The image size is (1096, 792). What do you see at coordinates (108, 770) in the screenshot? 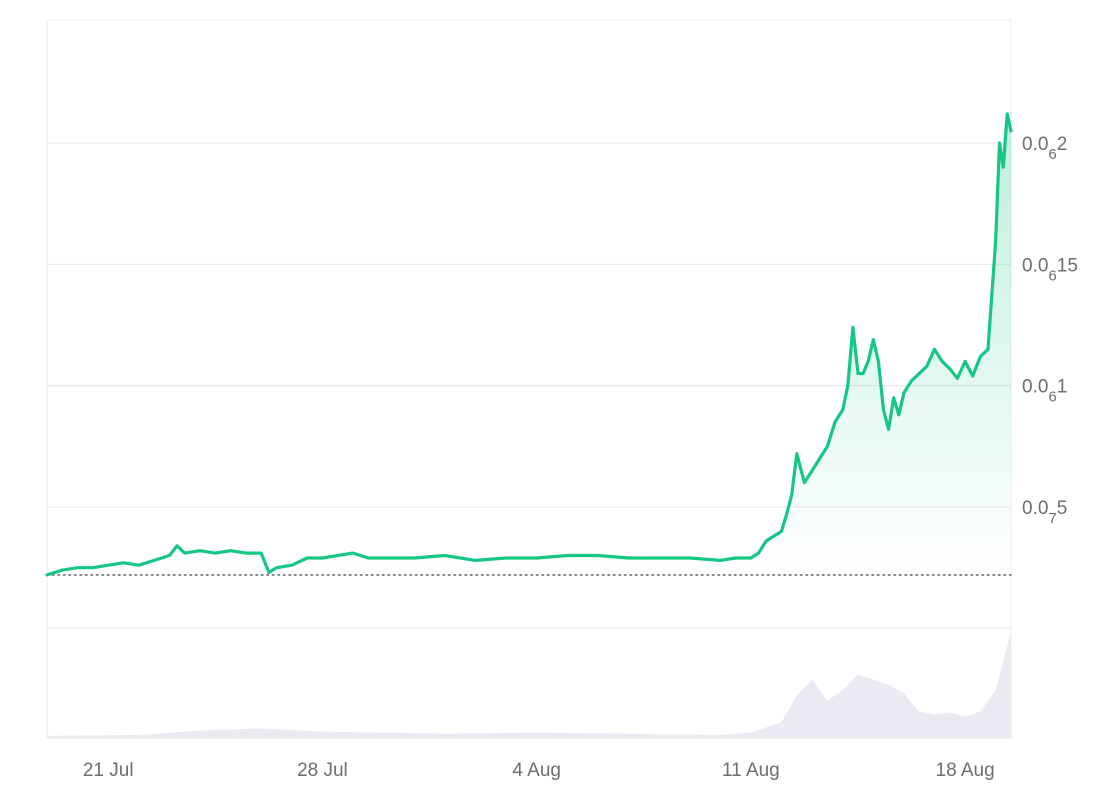
I see `x-tick-label: 21 Jul` at bounding box center [108, 770].